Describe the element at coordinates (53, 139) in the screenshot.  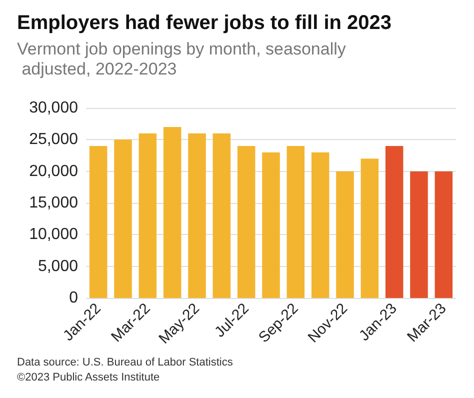
I see `y-tick-label: 25,000` at that location.